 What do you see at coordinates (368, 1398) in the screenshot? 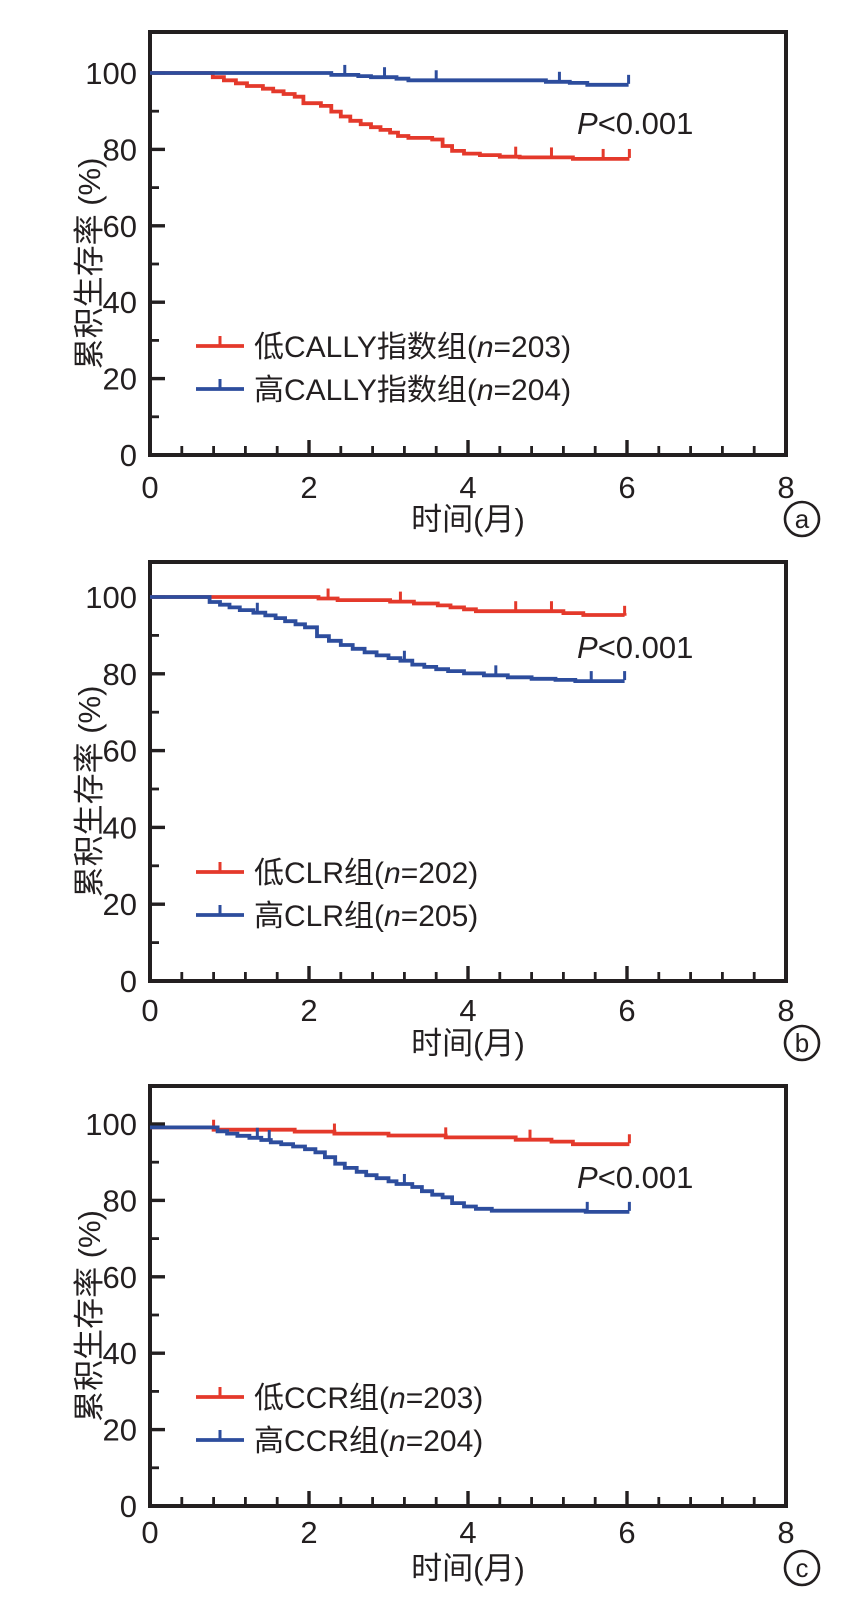
I see `legend-label: 低CCR组(n=203)` at bounding box center [368, 1398].